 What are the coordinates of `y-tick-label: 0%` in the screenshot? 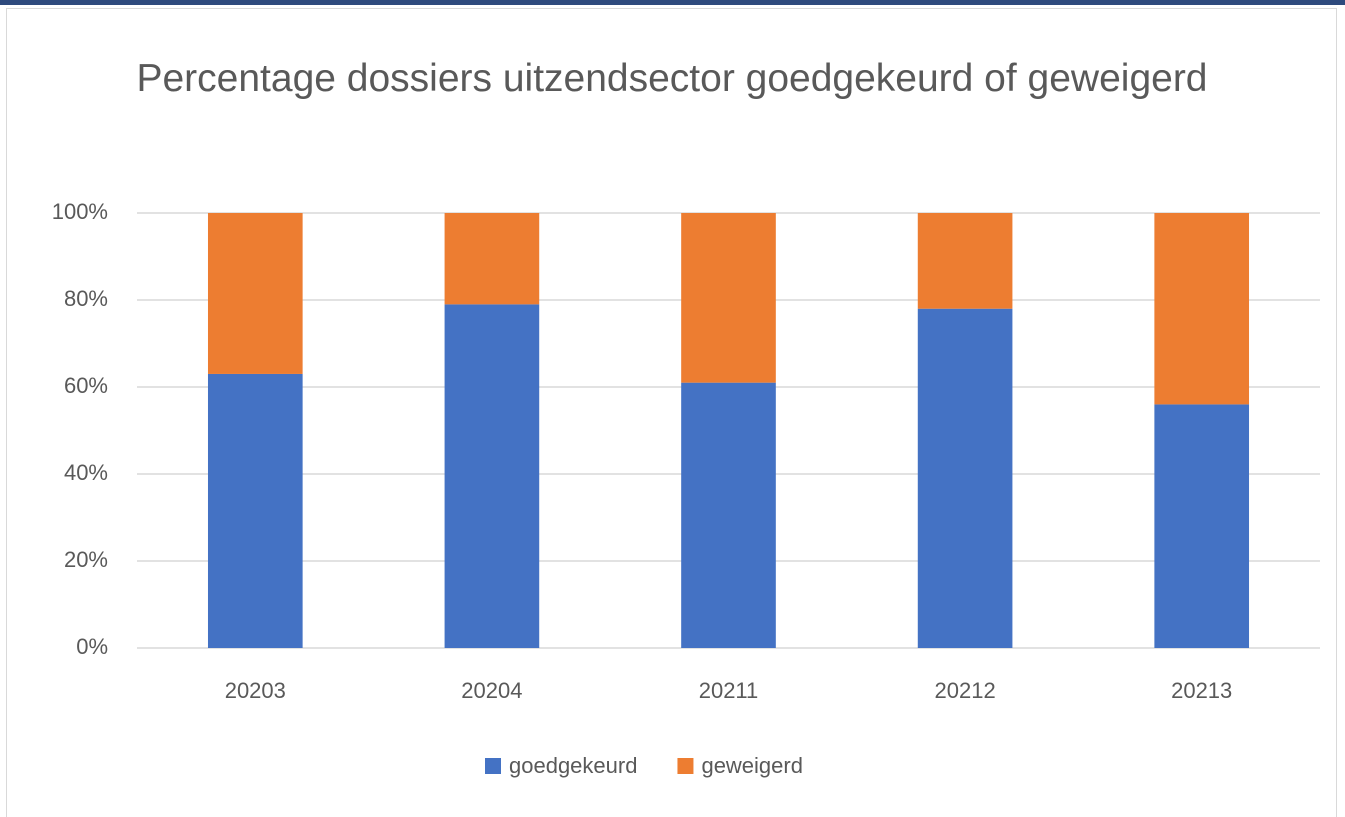 It's located at (92, 646).